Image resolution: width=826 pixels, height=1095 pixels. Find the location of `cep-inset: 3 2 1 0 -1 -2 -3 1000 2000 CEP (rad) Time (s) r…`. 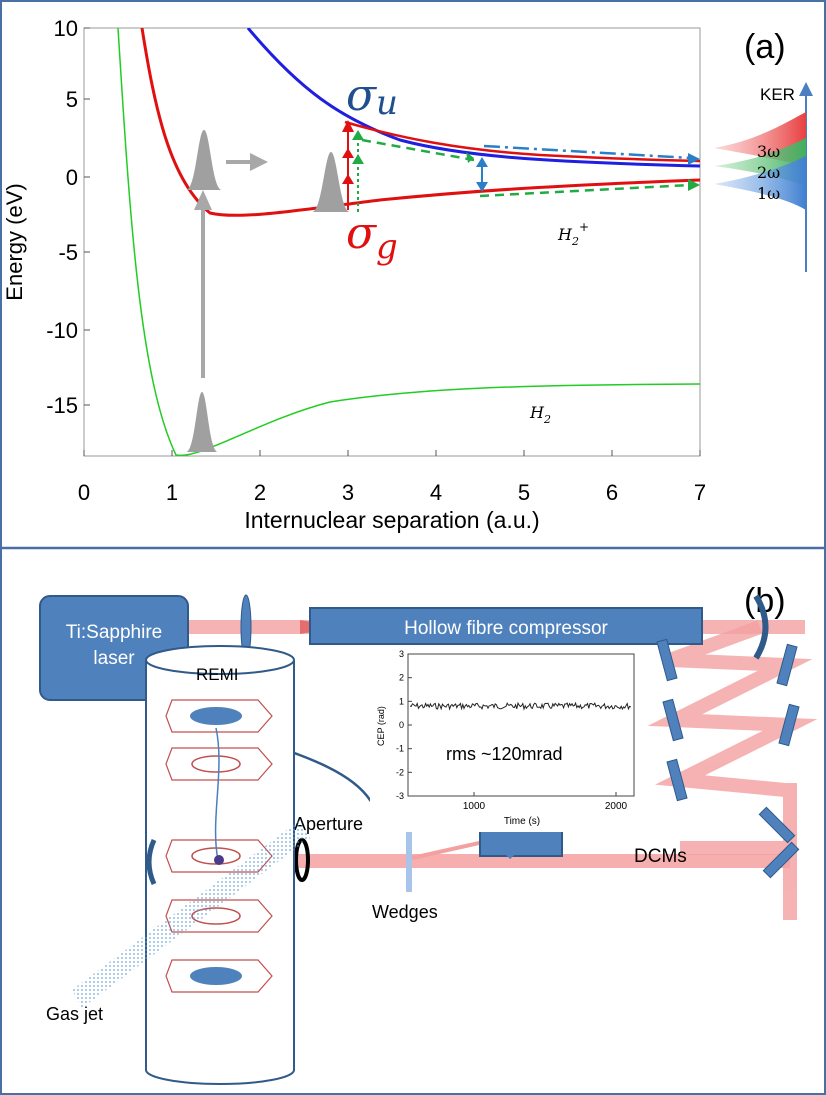

cep-inset: 3 2 1 0 -1 -2 -3 1000 2000 CEP (rad) Time (s) r… is located at coordinates (504, 740).